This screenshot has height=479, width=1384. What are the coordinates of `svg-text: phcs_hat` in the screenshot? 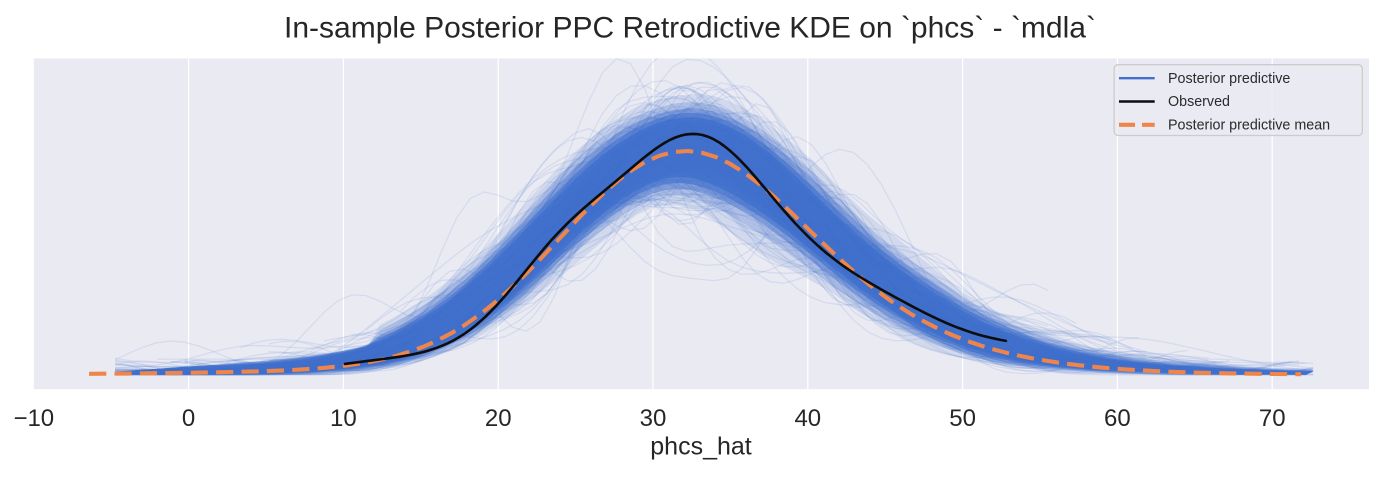 It's located at (701, 446).